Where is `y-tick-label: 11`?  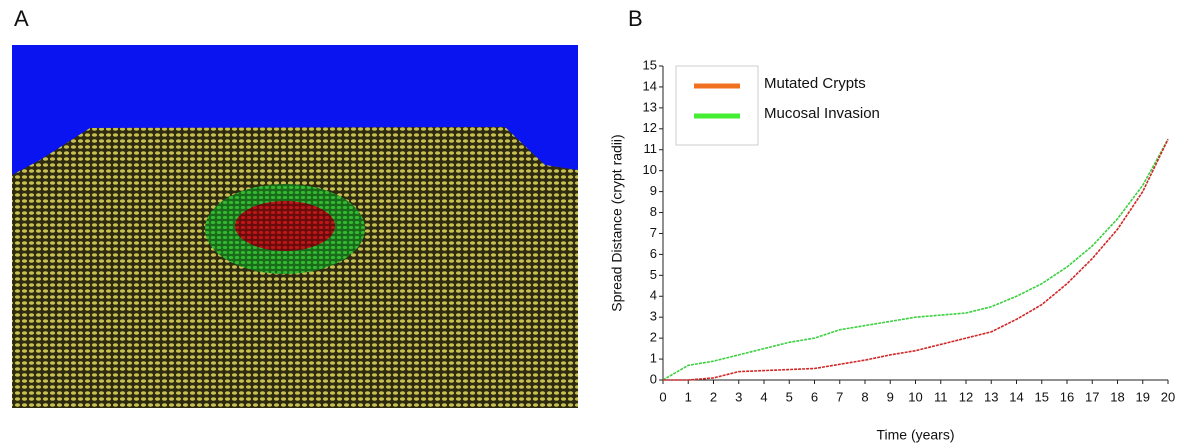
y-tick-label: 11 is located at coordinates (651, 148).